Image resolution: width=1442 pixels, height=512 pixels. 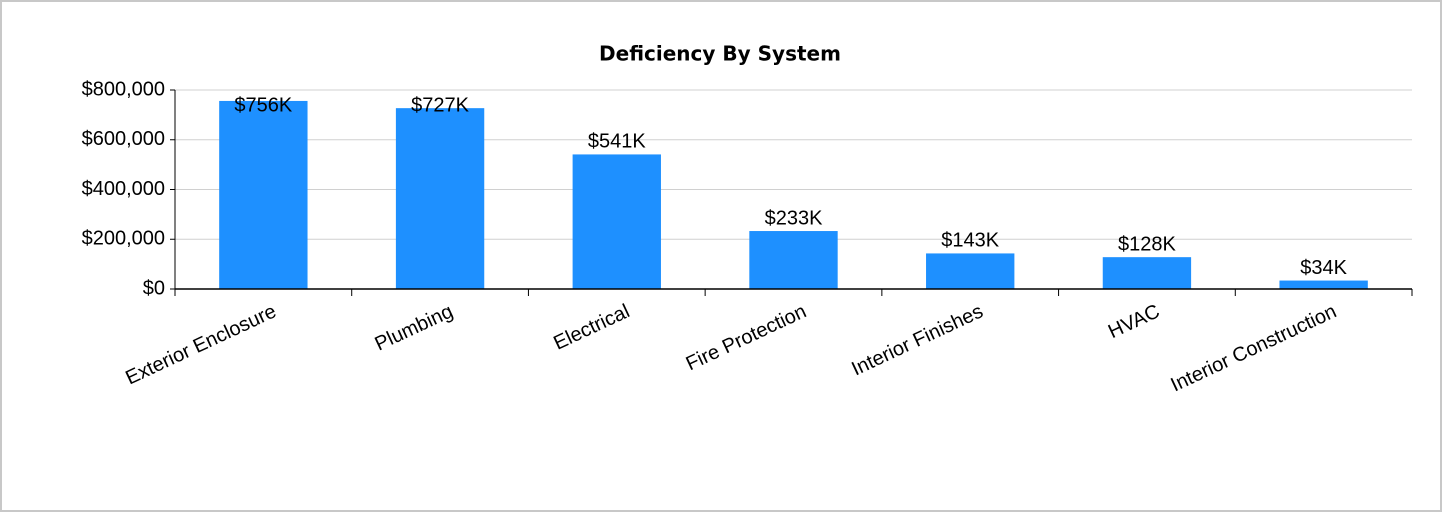 I want to click on data-label: $727K, so click(x=440, y=105).